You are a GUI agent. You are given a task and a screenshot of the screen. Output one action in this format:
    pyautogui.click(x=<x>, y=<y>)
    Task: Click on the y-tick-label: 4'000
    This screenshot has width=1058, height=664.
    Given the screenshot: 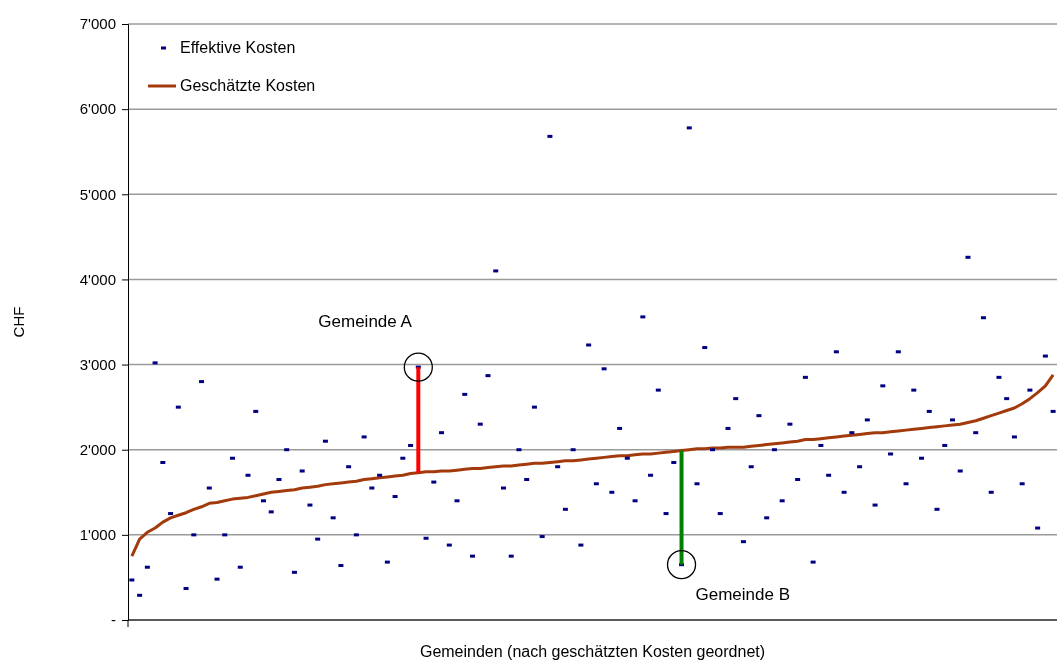 What is the action you would take?
    pyautogui.click(x=97, y=279)
    